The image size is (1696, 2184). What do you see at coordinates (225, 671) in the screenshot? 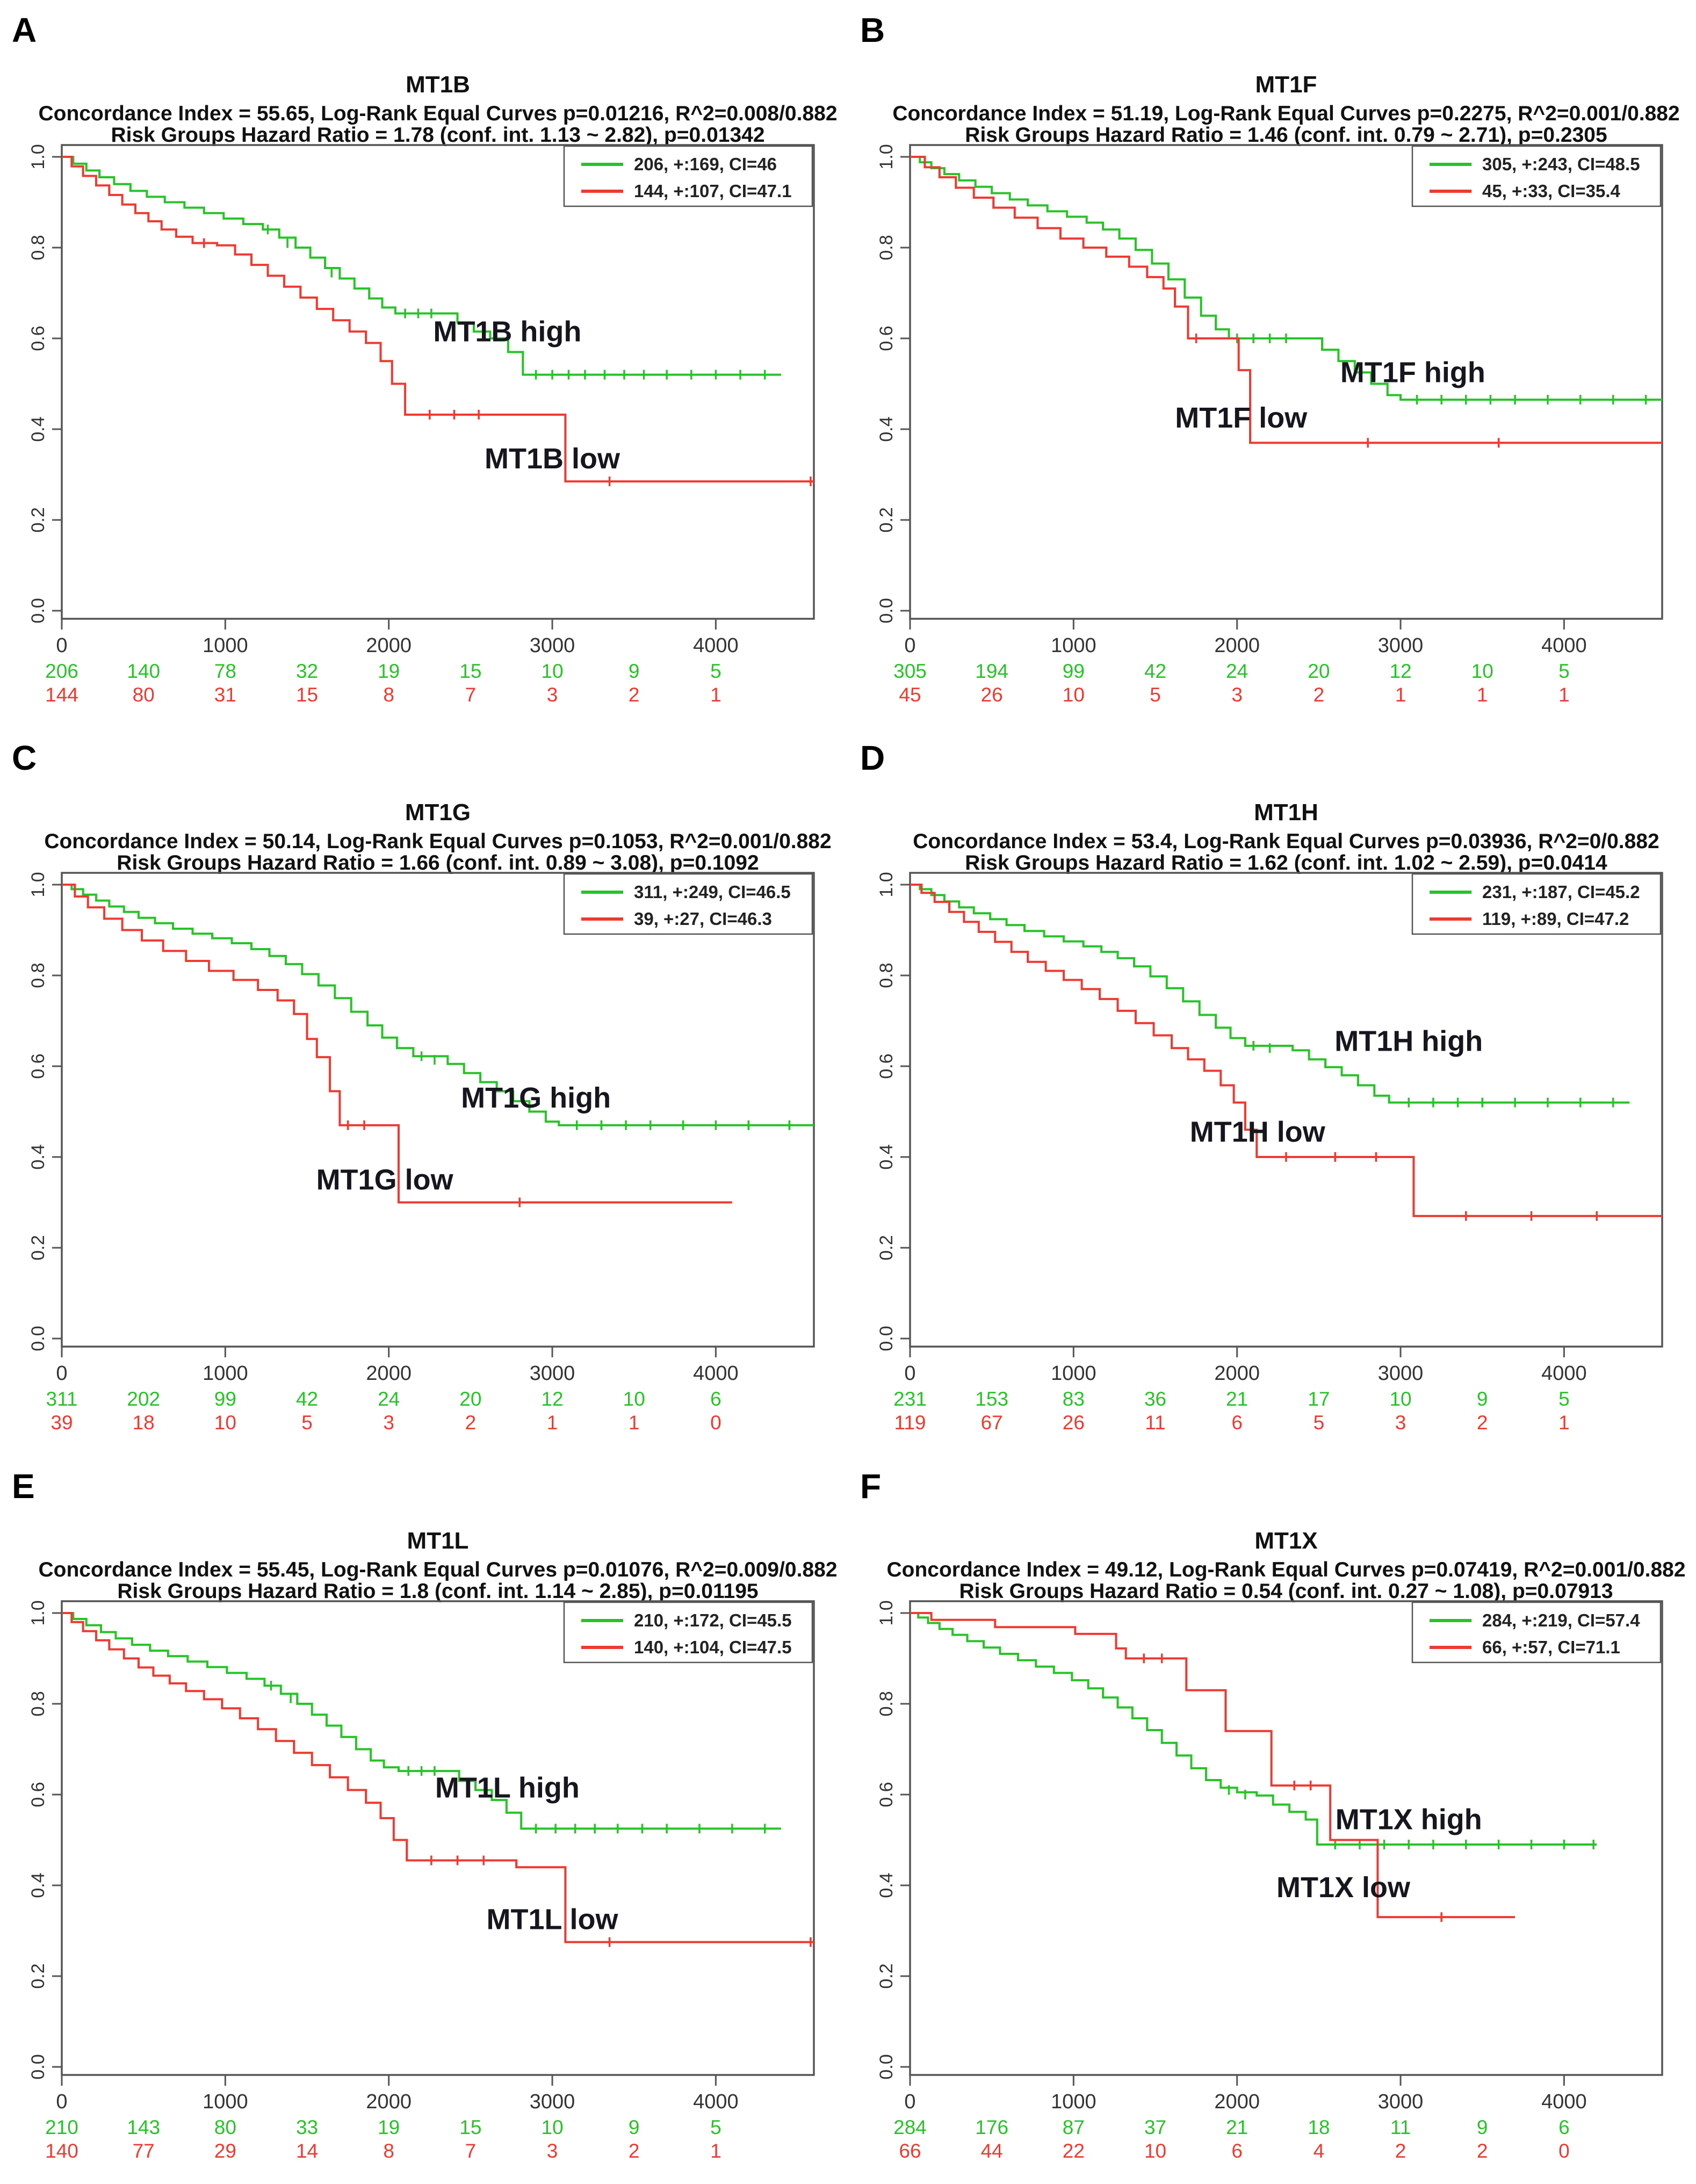
I see `risk-count-high: 78` at bounding box center [225, 671].